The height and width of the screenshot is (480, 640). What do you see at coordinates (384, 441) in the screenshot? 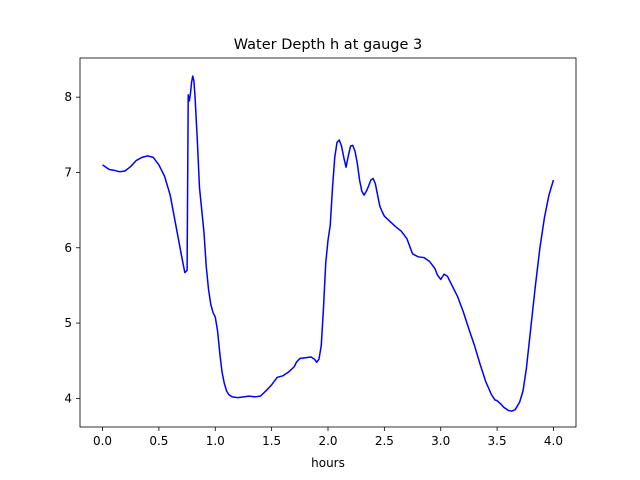
I see `x-tick-label: 2.5` at bounding box center [384, 441].